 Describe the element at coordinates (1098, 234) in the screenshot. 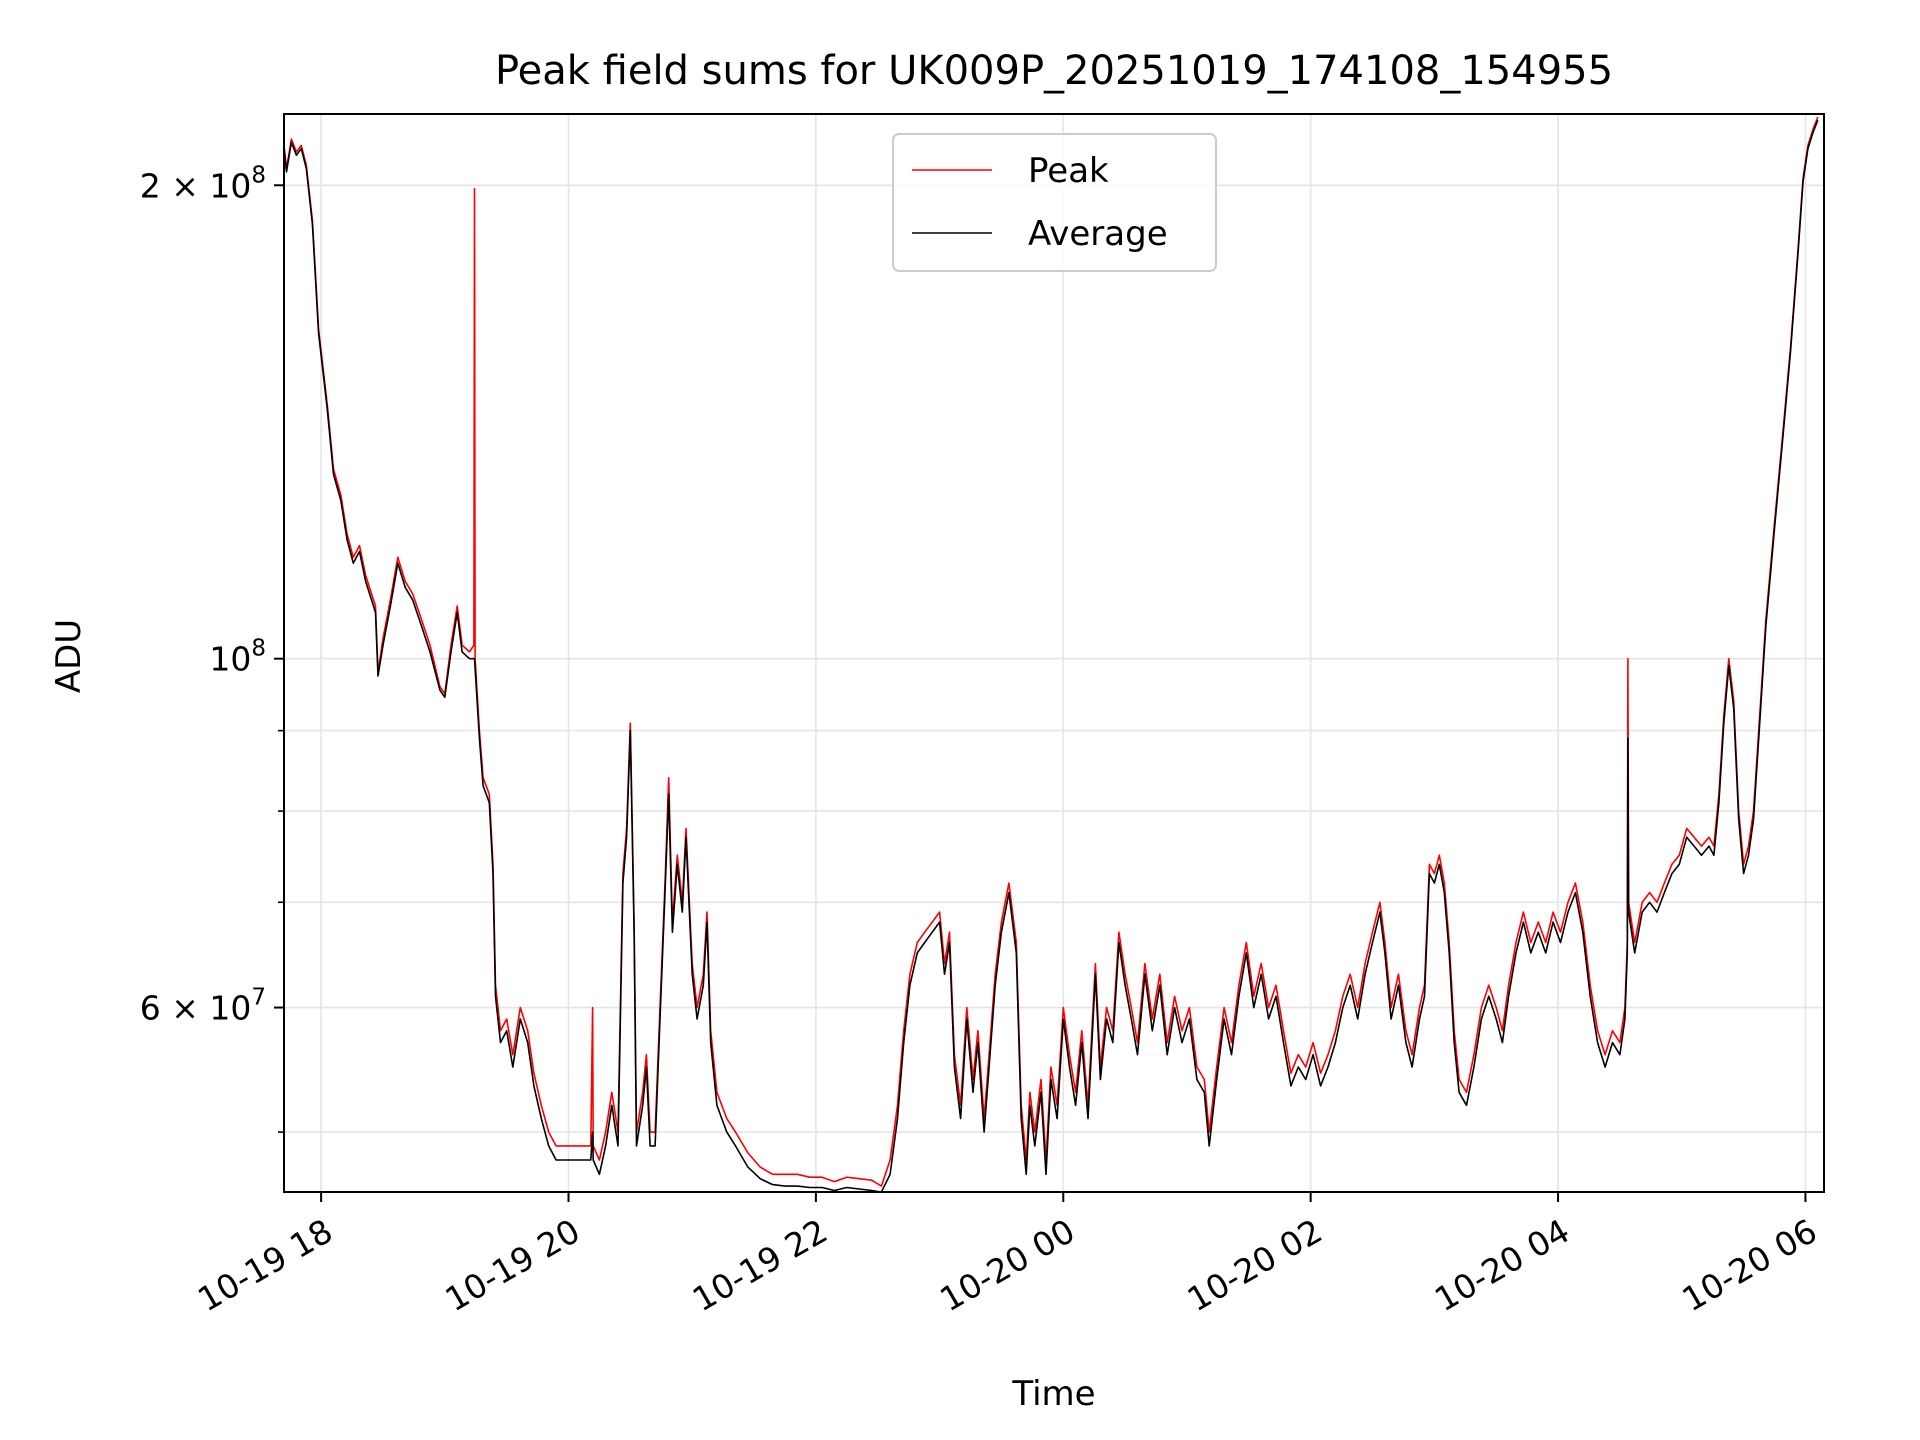

I see `legend-label-average: Average` at that location.